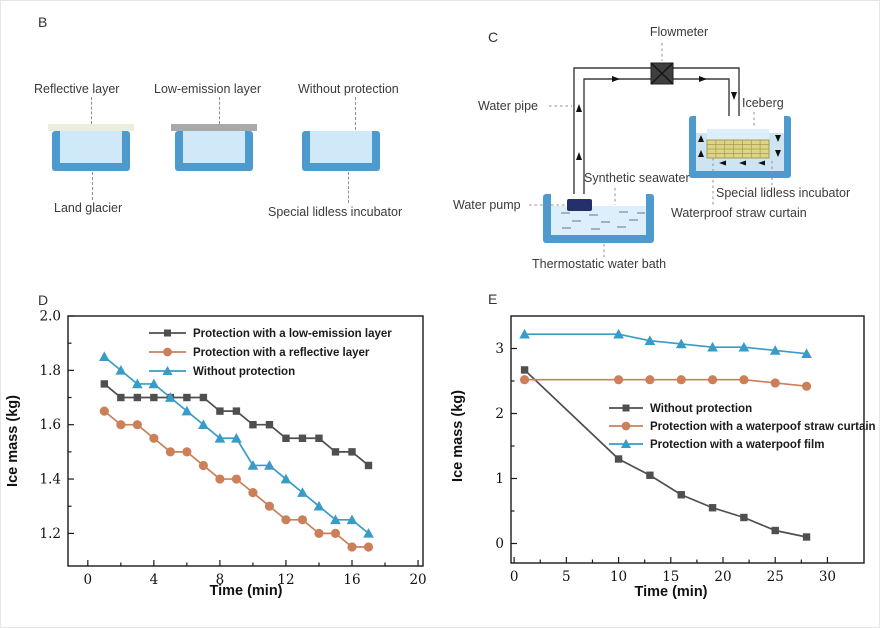 This screenshot has height=628, width=880. What do you see at coordinates (662, 73) in the screenshot?
I see `flowmeter-icon` at bounding box center [662, 73].